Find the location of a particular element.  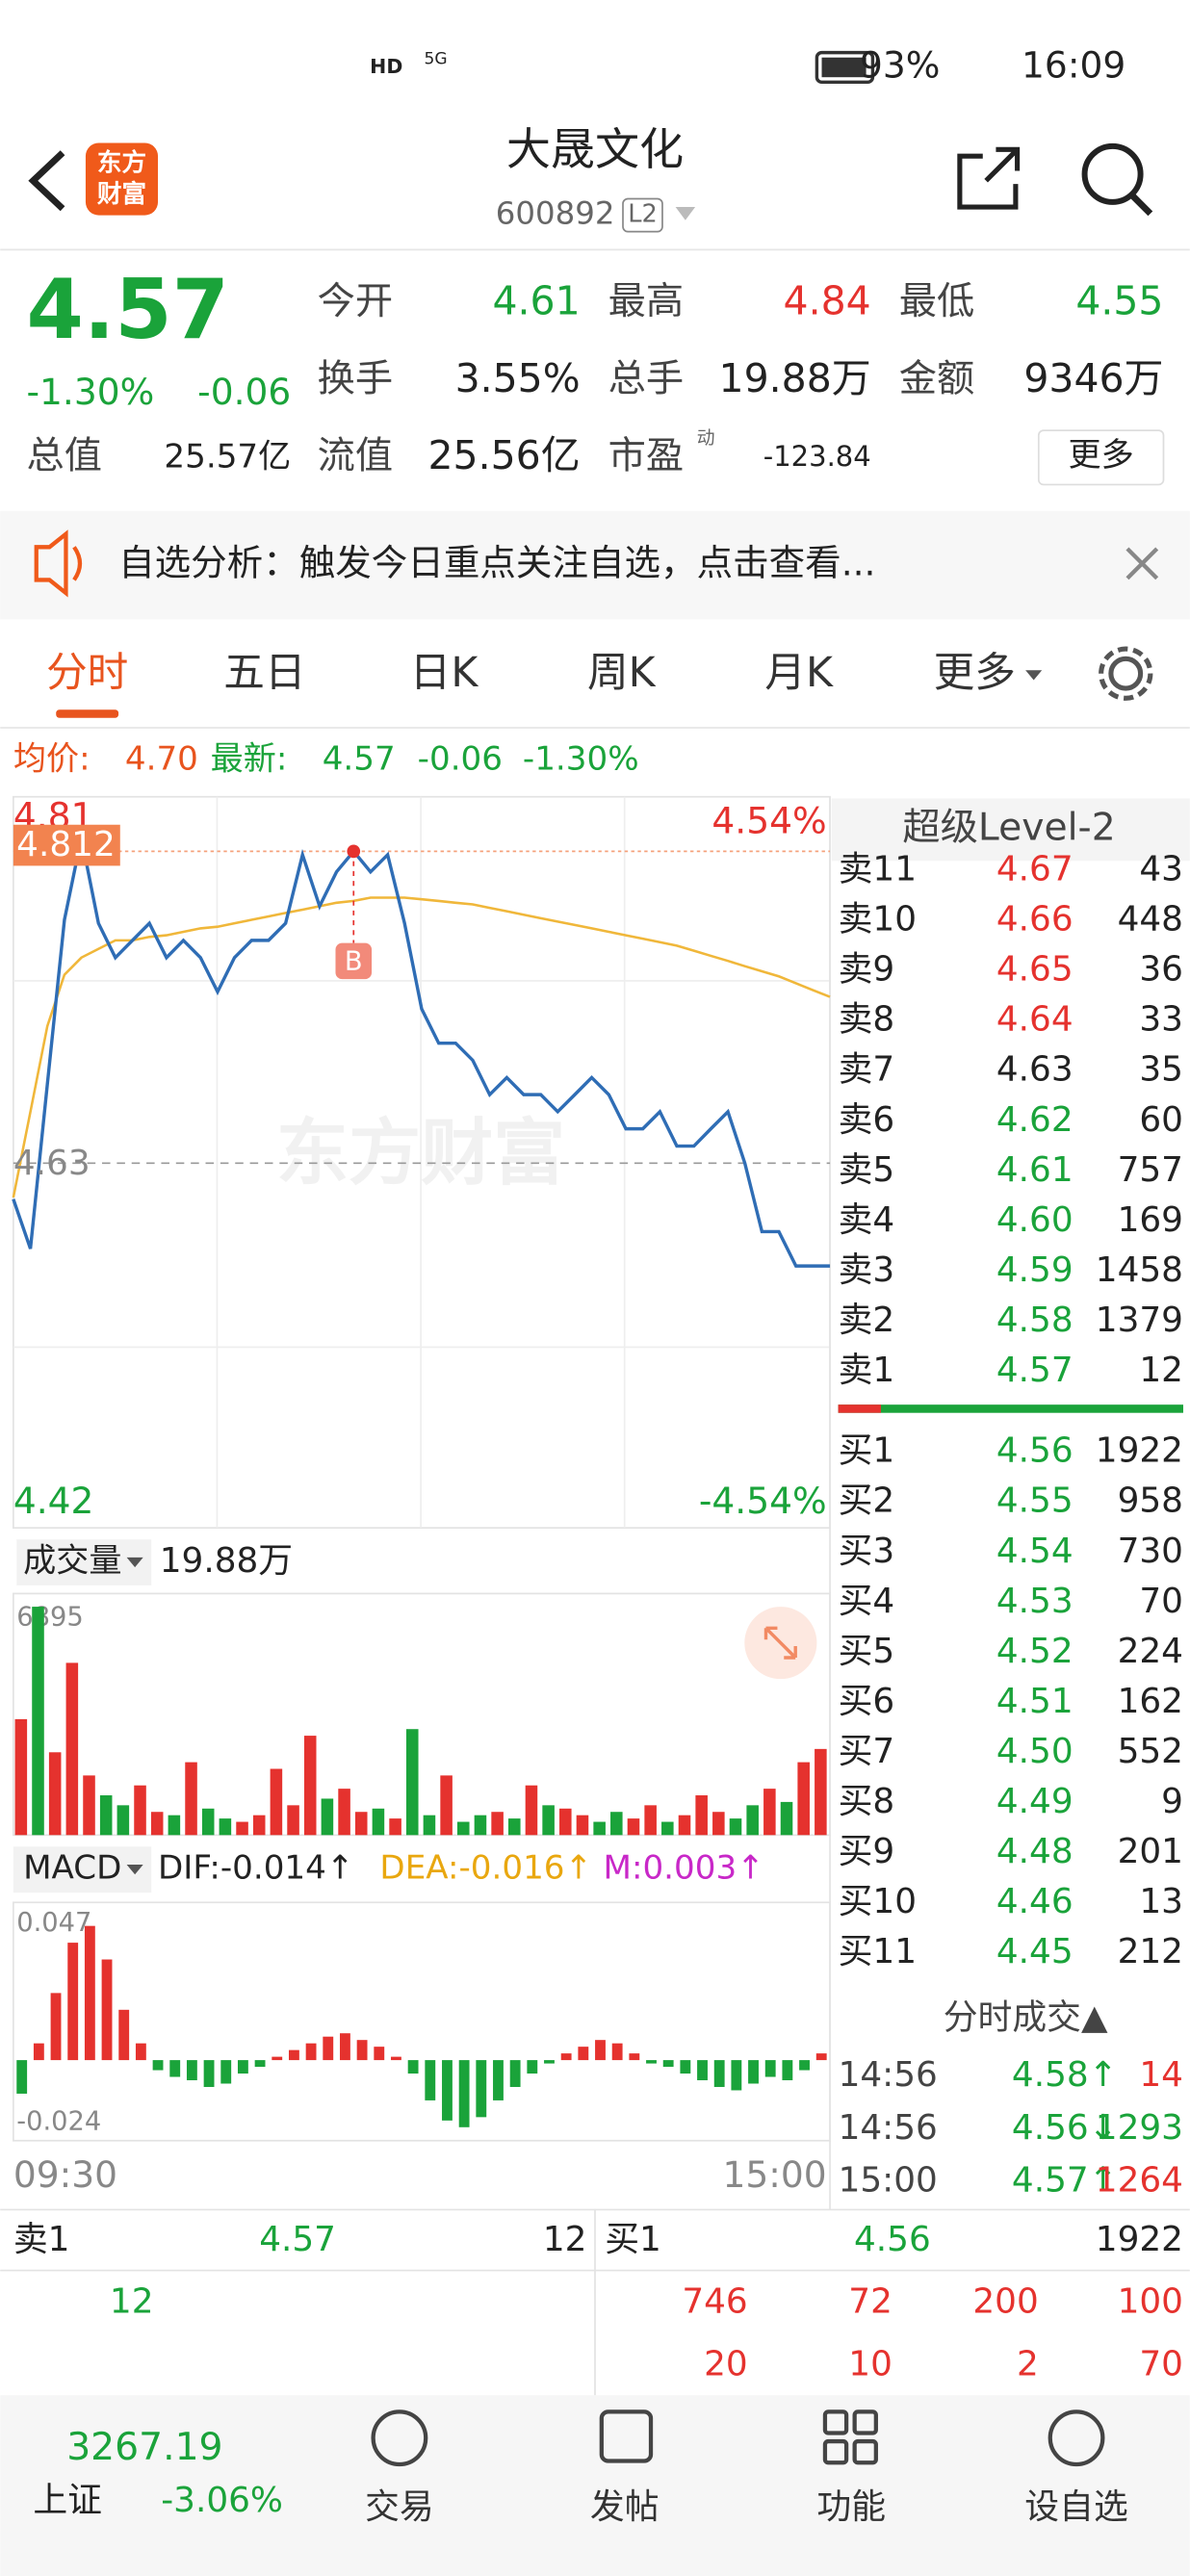

book-price: 4.59 is located at coordinates (1035, 1270).